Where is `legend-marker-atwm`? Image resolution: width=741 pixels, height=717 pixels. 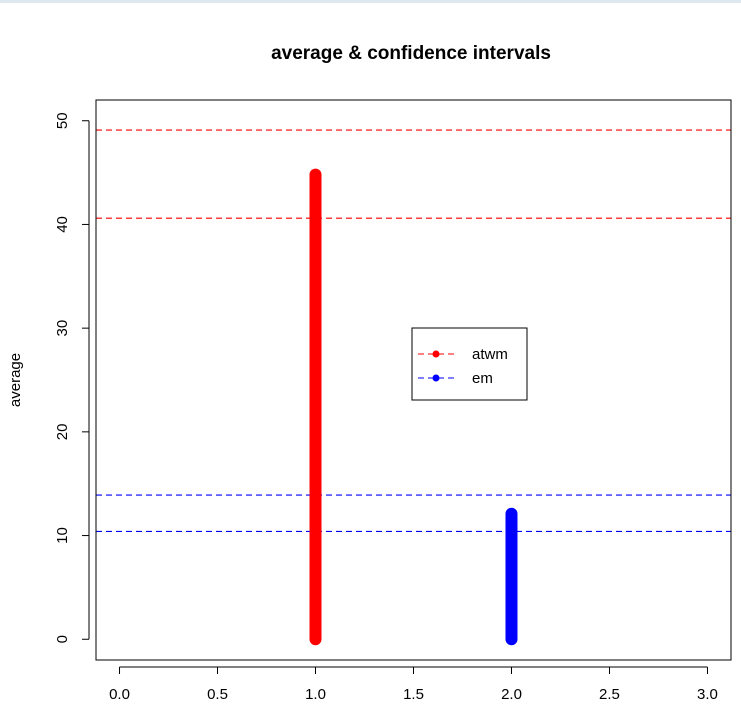 legend-marker-atwm is located at coordinates (436, 354).